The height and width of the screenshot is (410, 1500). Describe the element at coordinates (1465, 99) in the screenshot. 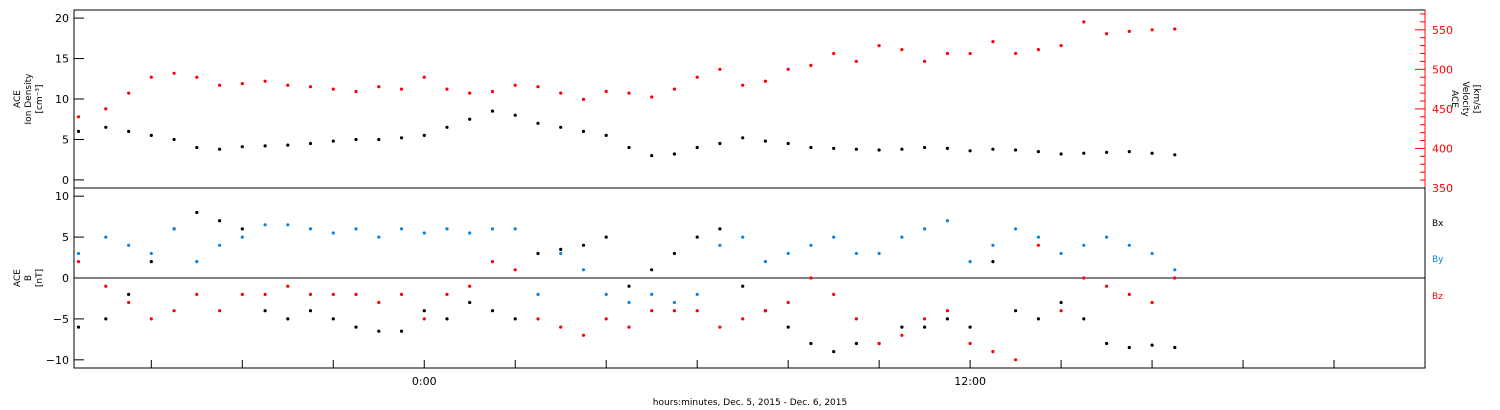

I see `velocity-axis-label-line2: Velocity` at that location.